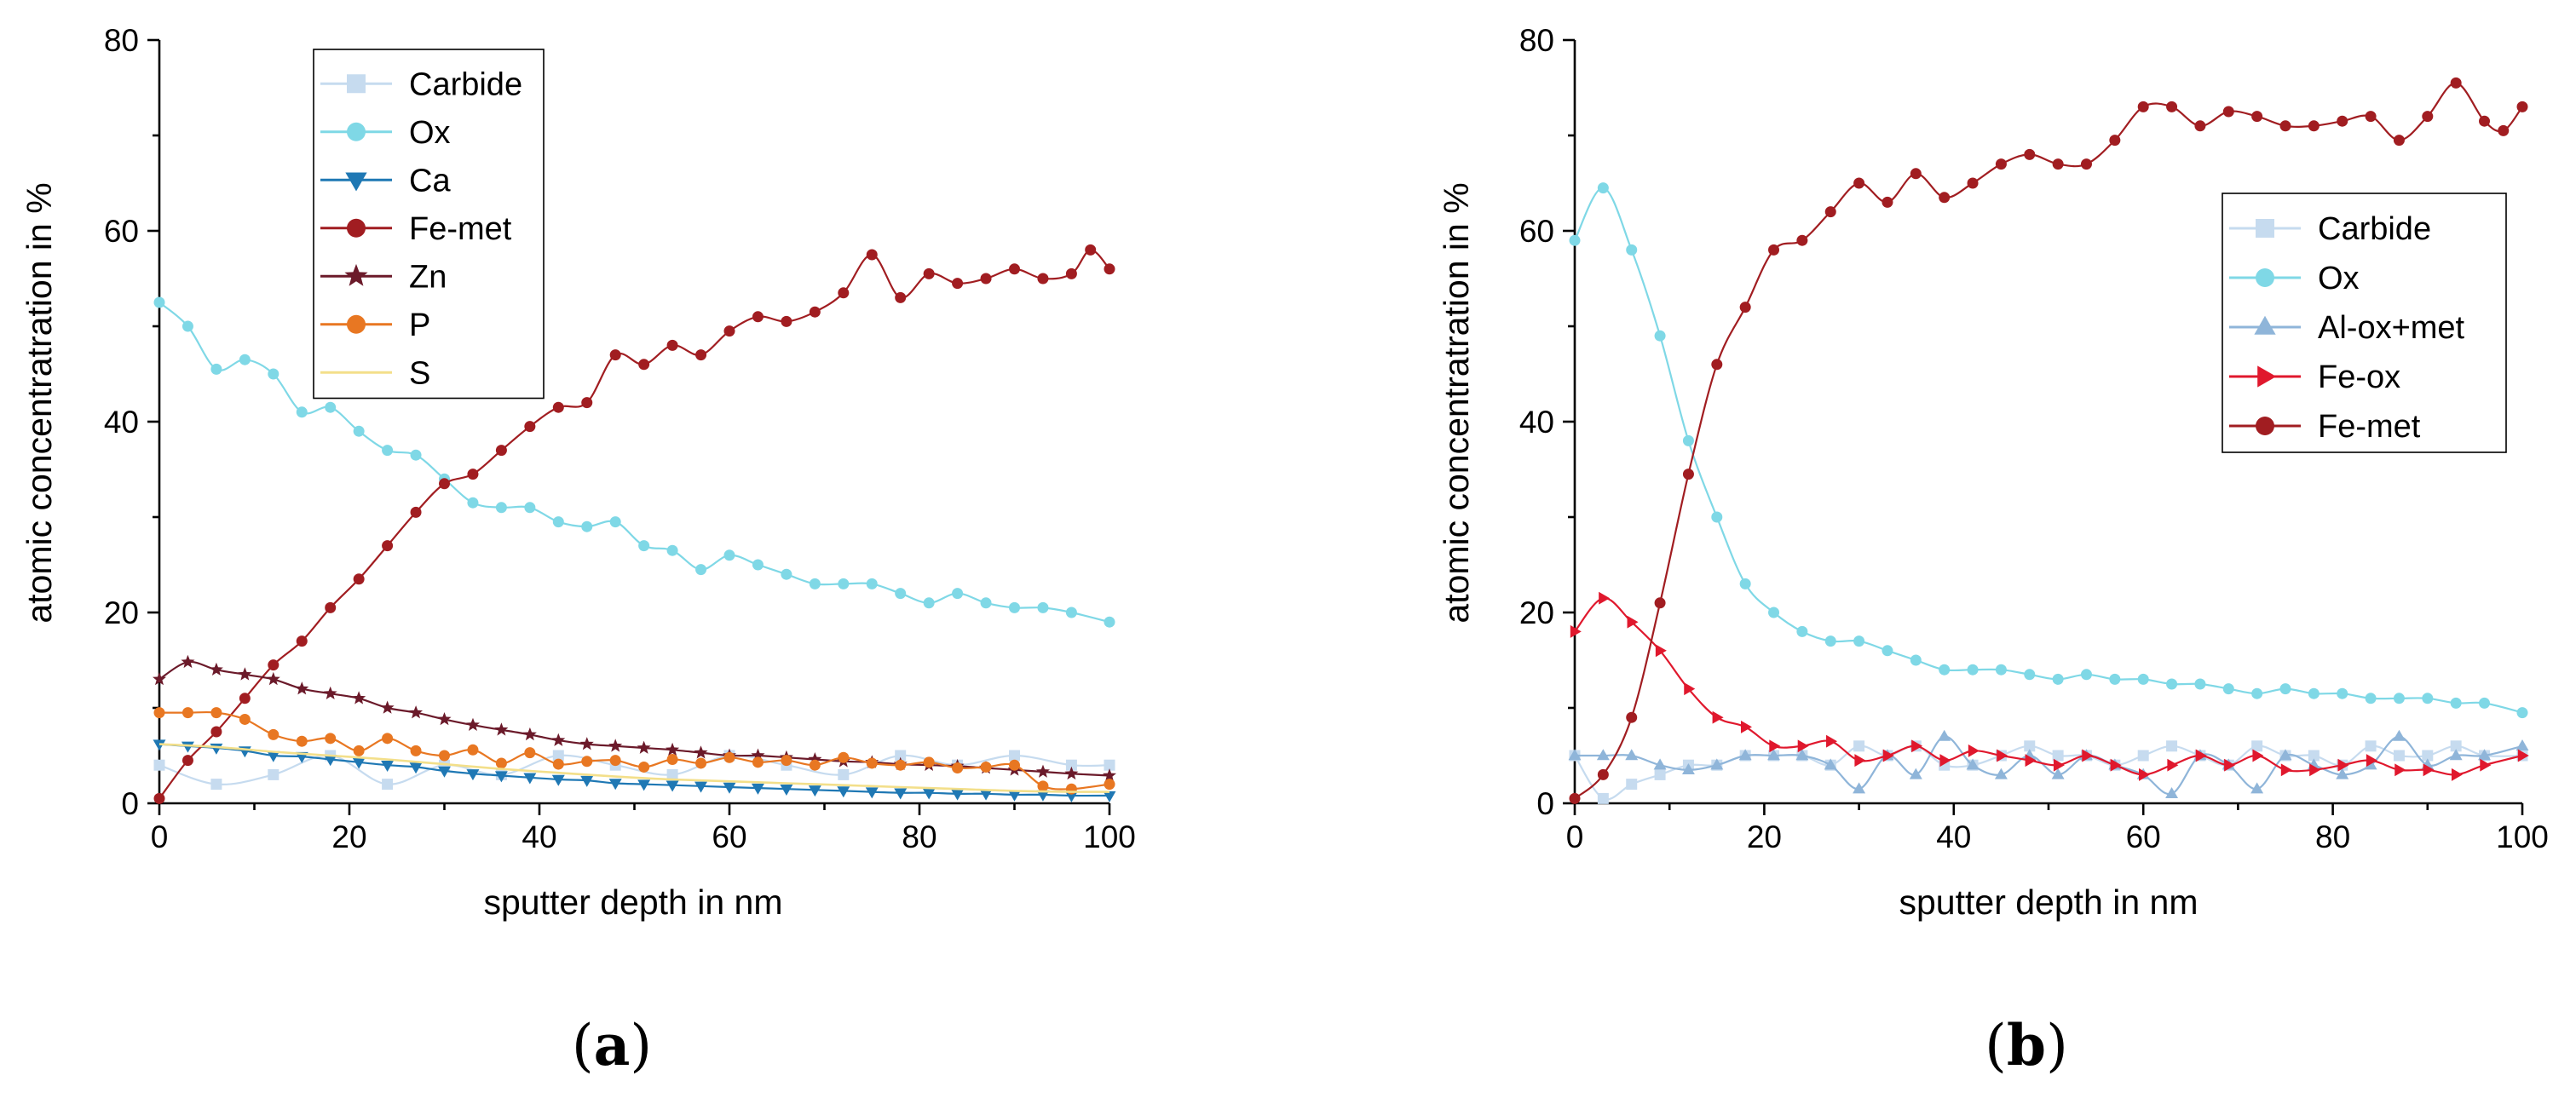 The height and width of the screenshot is (1104, 2576). I want to click on panel-b-label-letter: b, so click(2026, 1045).